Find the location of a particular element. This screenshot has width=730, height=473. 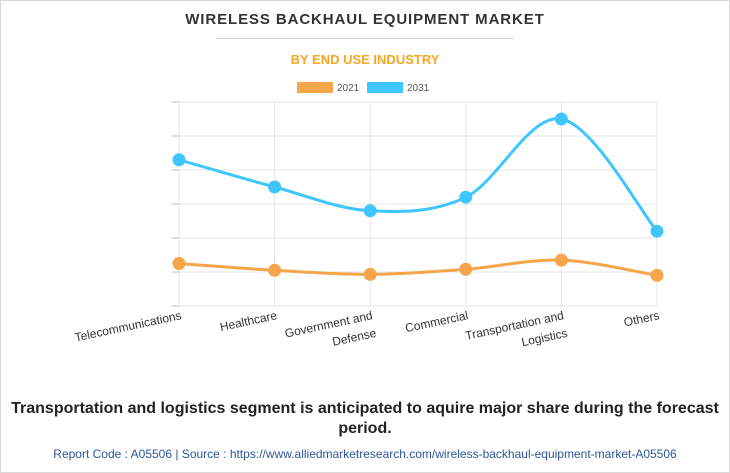

title-divider is located at coordinates (365, 38).